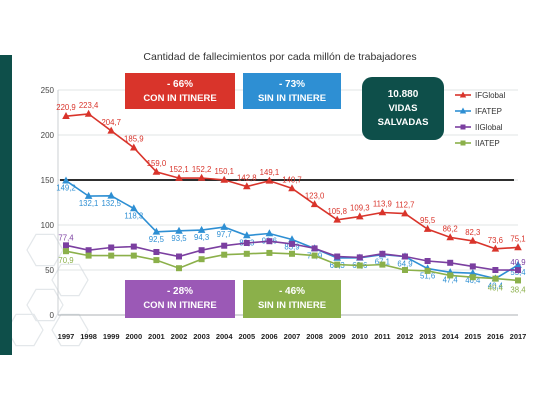 Image resolution: width=540 pixels, height=410 pixels. I want to click on data-label-IFGlobal: 140,7, so click(292, 179).